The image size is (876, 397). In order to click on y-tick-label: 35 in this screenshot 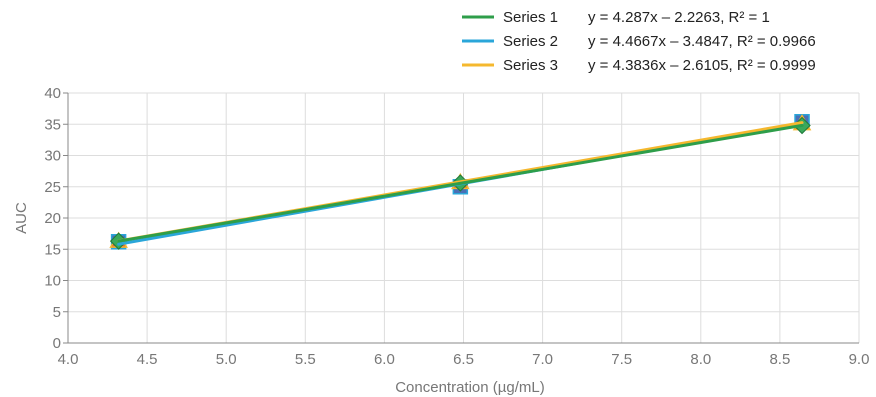, I will do `click(52, 124)`.